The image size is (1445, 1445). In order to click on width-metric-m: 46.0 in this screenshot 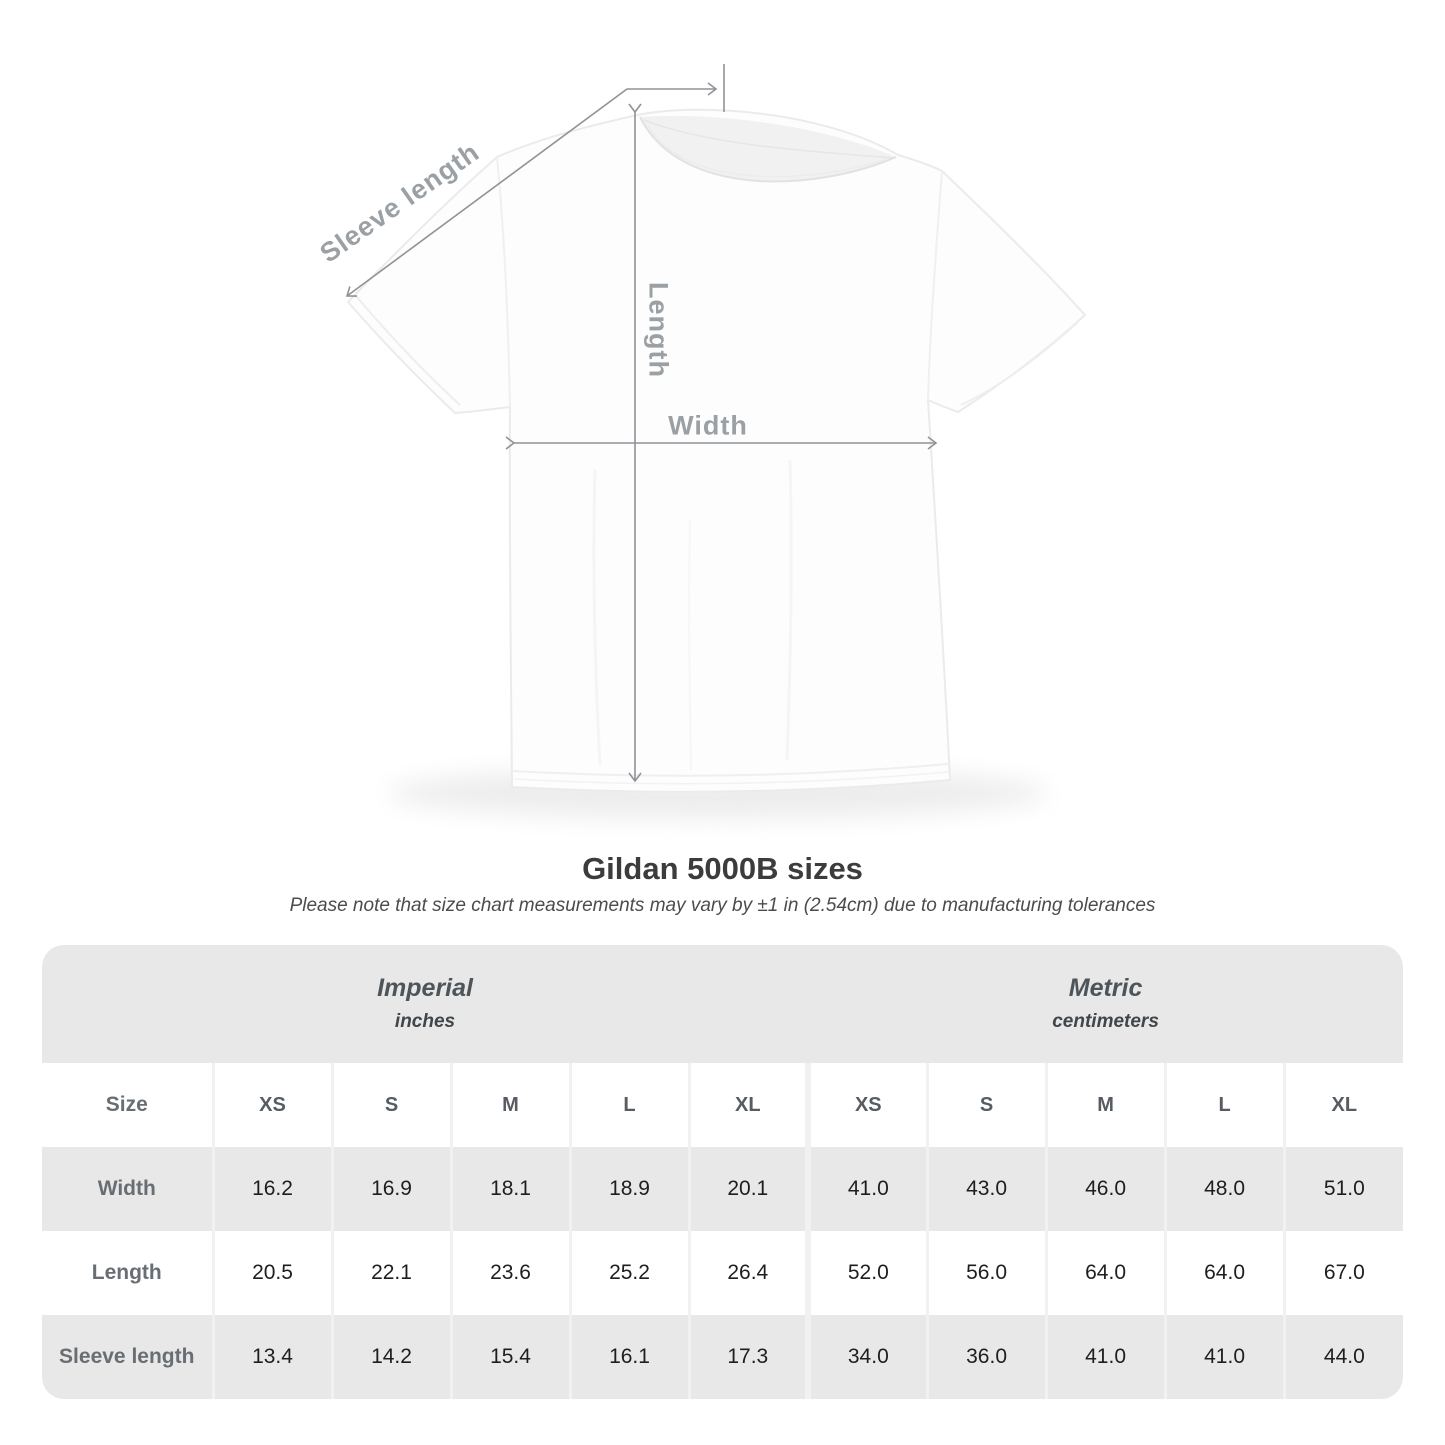, I will do `click(1105, 1189)`.